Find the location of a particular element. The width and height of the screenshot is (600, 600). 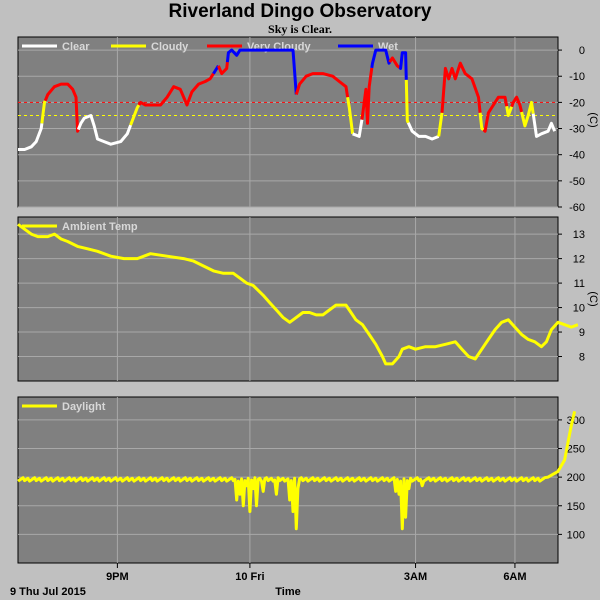

legend-label: Cloudy is located at coordinates (170, 47).